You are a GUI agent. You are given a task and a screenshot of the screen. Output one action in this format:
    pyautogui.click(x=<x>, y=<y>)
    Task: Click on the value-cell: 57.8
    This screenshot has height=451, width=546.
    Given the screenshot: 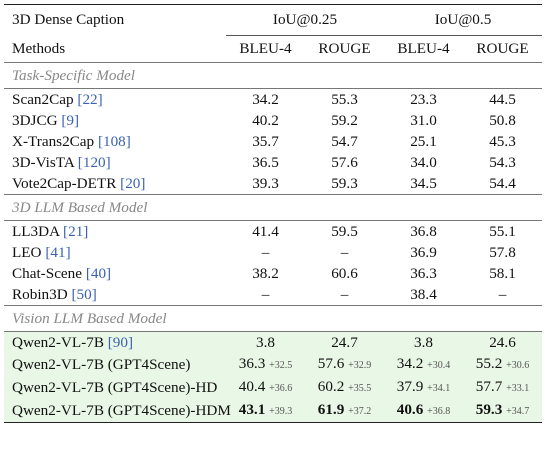 What is the action you would take?
    pyautogui.click(x=502, y=252)
    